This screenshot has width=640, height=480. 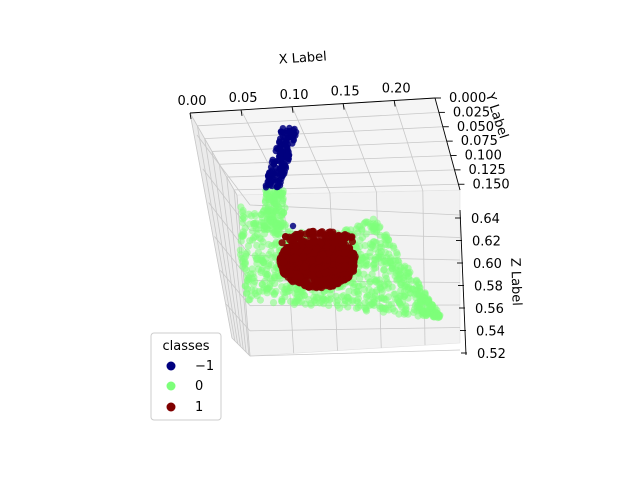 I want to click on x-grid-line-back, so click(x=243, y=275).